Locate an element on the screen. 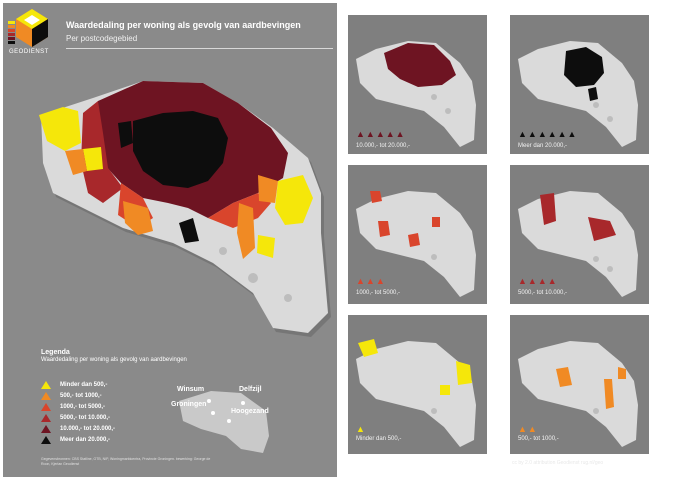 This screenshot has height=486, width=688. small-map-panel: ▲▲▲ 1000,- tot 5000,- is located at coordinates (417, 234).